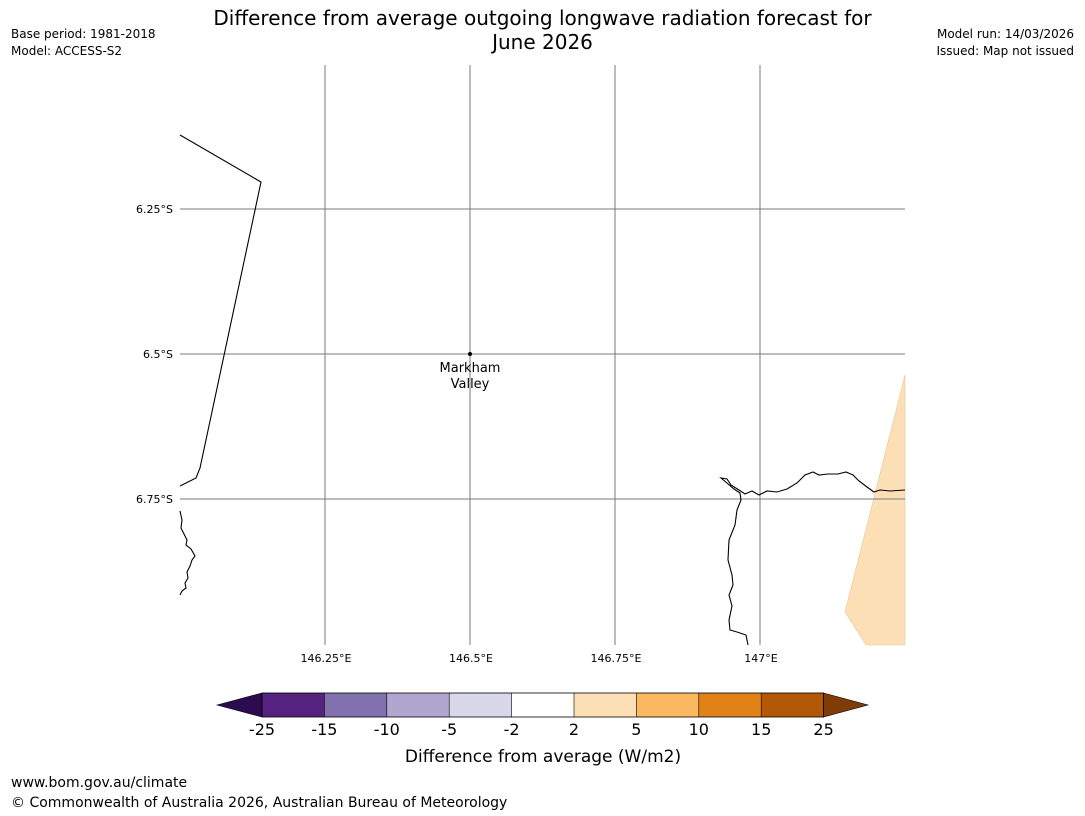 This screenshot has width=1085, height=816. Describe the element at coordinates (574, 729) in the screenshot. I see `colorbar-tick: 2` at that location.